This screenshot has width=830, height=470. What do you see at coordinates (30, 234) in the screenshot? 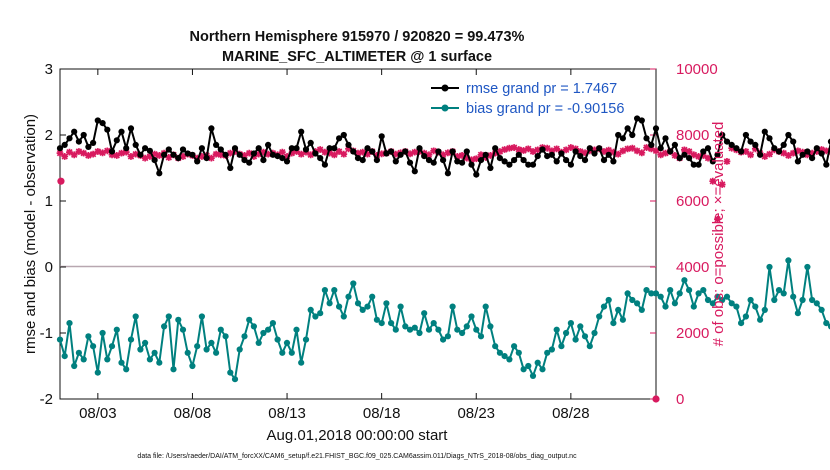
I see `y-axis-label: rmse and bias (model - observation)` at bounding box center [30, 234].